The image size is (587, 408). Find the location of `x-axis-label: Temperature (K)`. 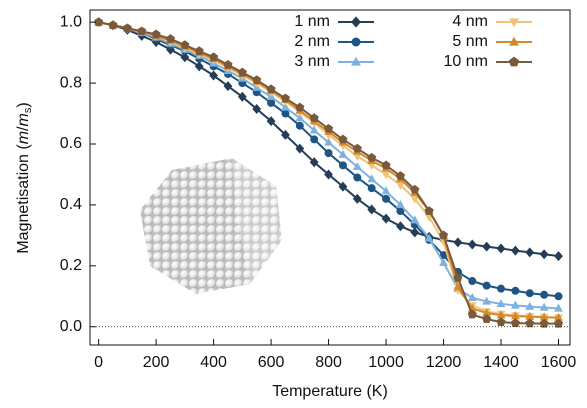

x-axis-label: Temperature (K) is located at coordinates (330, 391).